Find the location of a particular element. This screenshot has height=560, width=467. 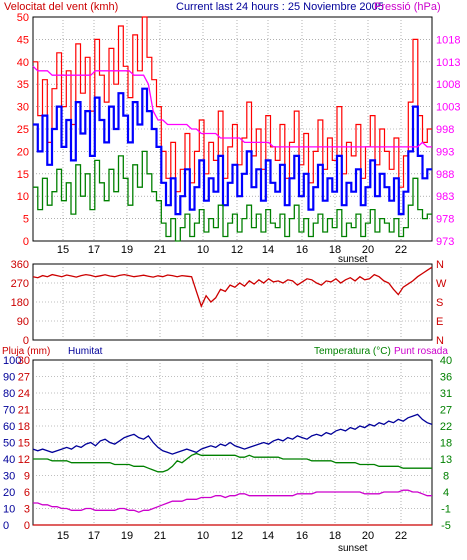

rain-tick-label: 24 is located at coordinates (24, 394).